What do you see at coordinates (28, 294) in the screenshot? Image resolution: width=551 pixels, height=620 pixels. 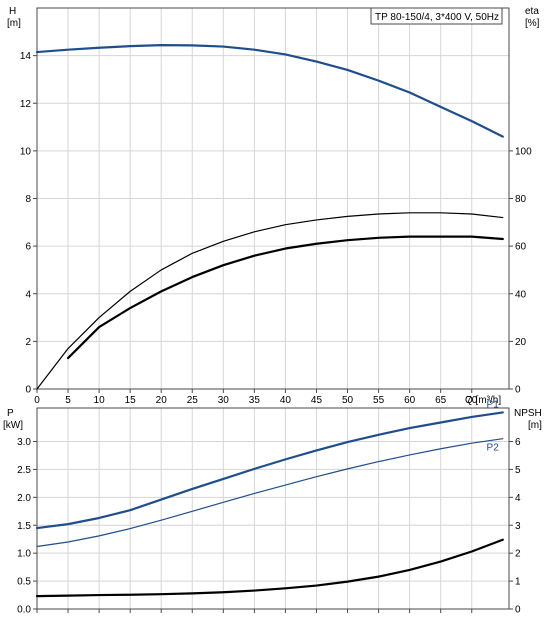 I see `y-left-tick-label: 4` at bounding box center [28, 294].